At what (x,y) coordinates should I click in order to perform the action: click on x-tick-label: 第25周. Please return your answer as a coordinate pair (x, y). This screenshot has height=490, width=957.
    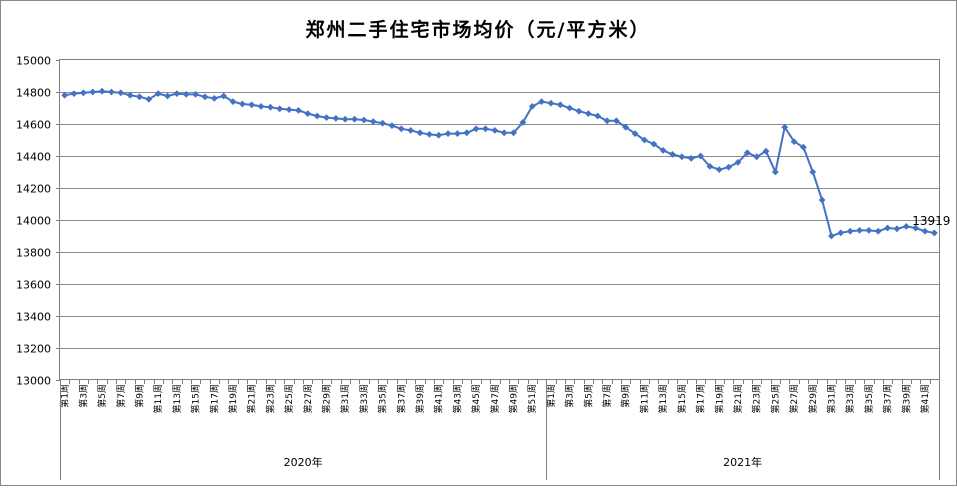
    Looking at the image, I should click on (289, 398).